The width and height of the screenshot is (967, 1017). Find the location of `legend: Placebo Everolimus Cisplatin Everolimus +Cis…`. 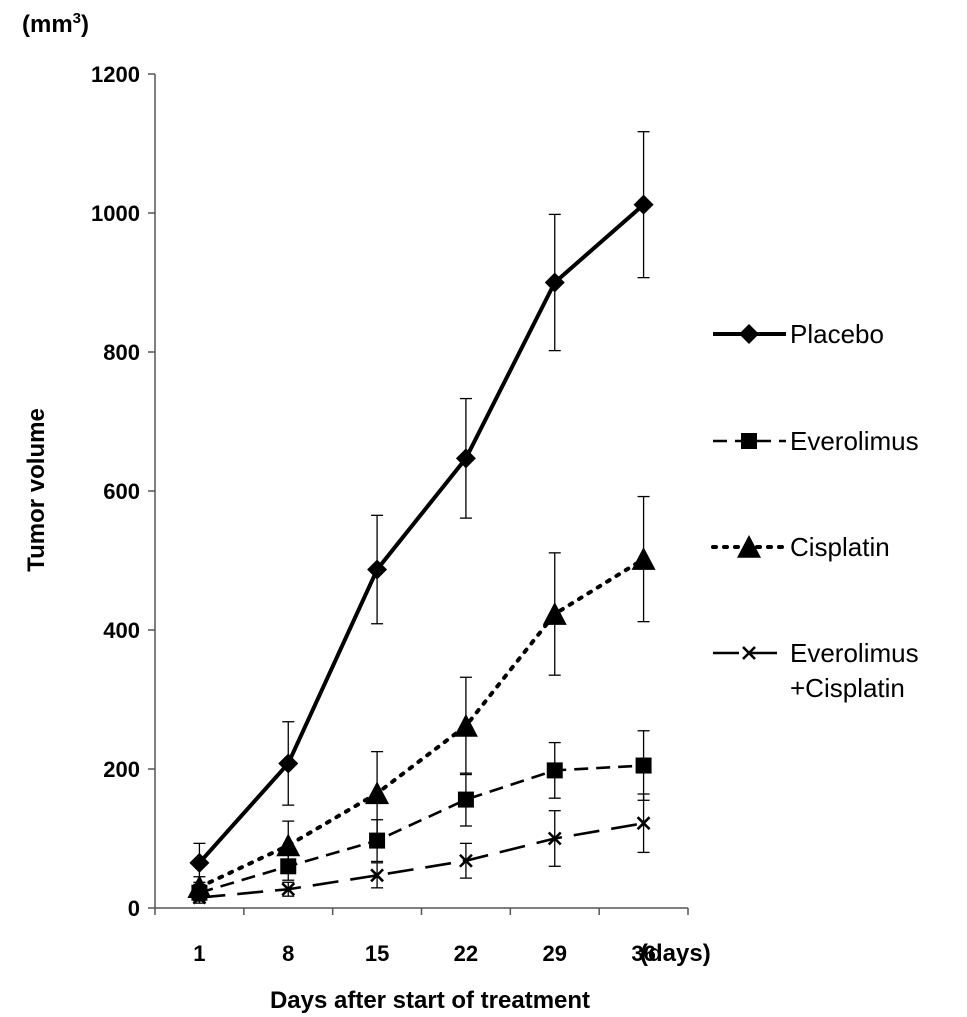

legend: Placebo Everolimus Cisplatin Everolimus +Cis… is located at coordinates (815, 511).